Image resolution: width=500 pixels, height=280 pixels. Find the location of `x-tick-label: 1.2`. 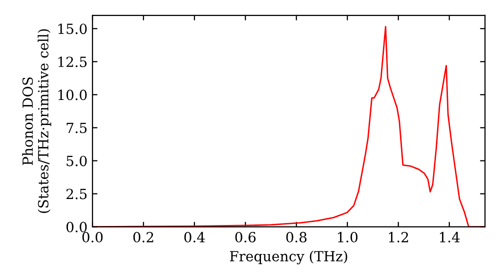

x-tick-label: 1.2 is located at coordinates (398, 237).